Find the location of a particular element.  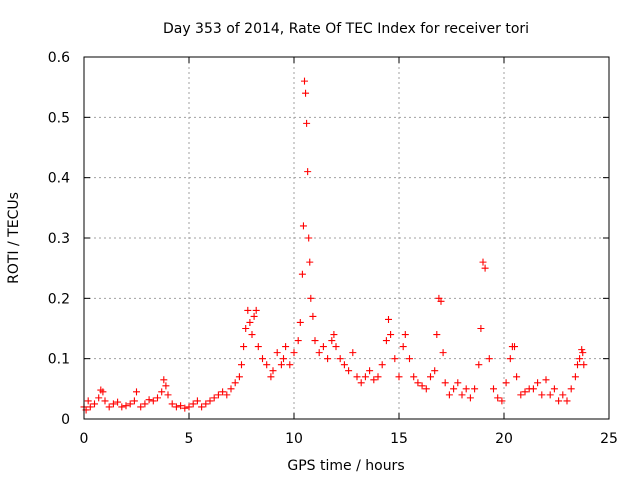

y-tick-label: 0.2 is located at coordinates (59, 299).